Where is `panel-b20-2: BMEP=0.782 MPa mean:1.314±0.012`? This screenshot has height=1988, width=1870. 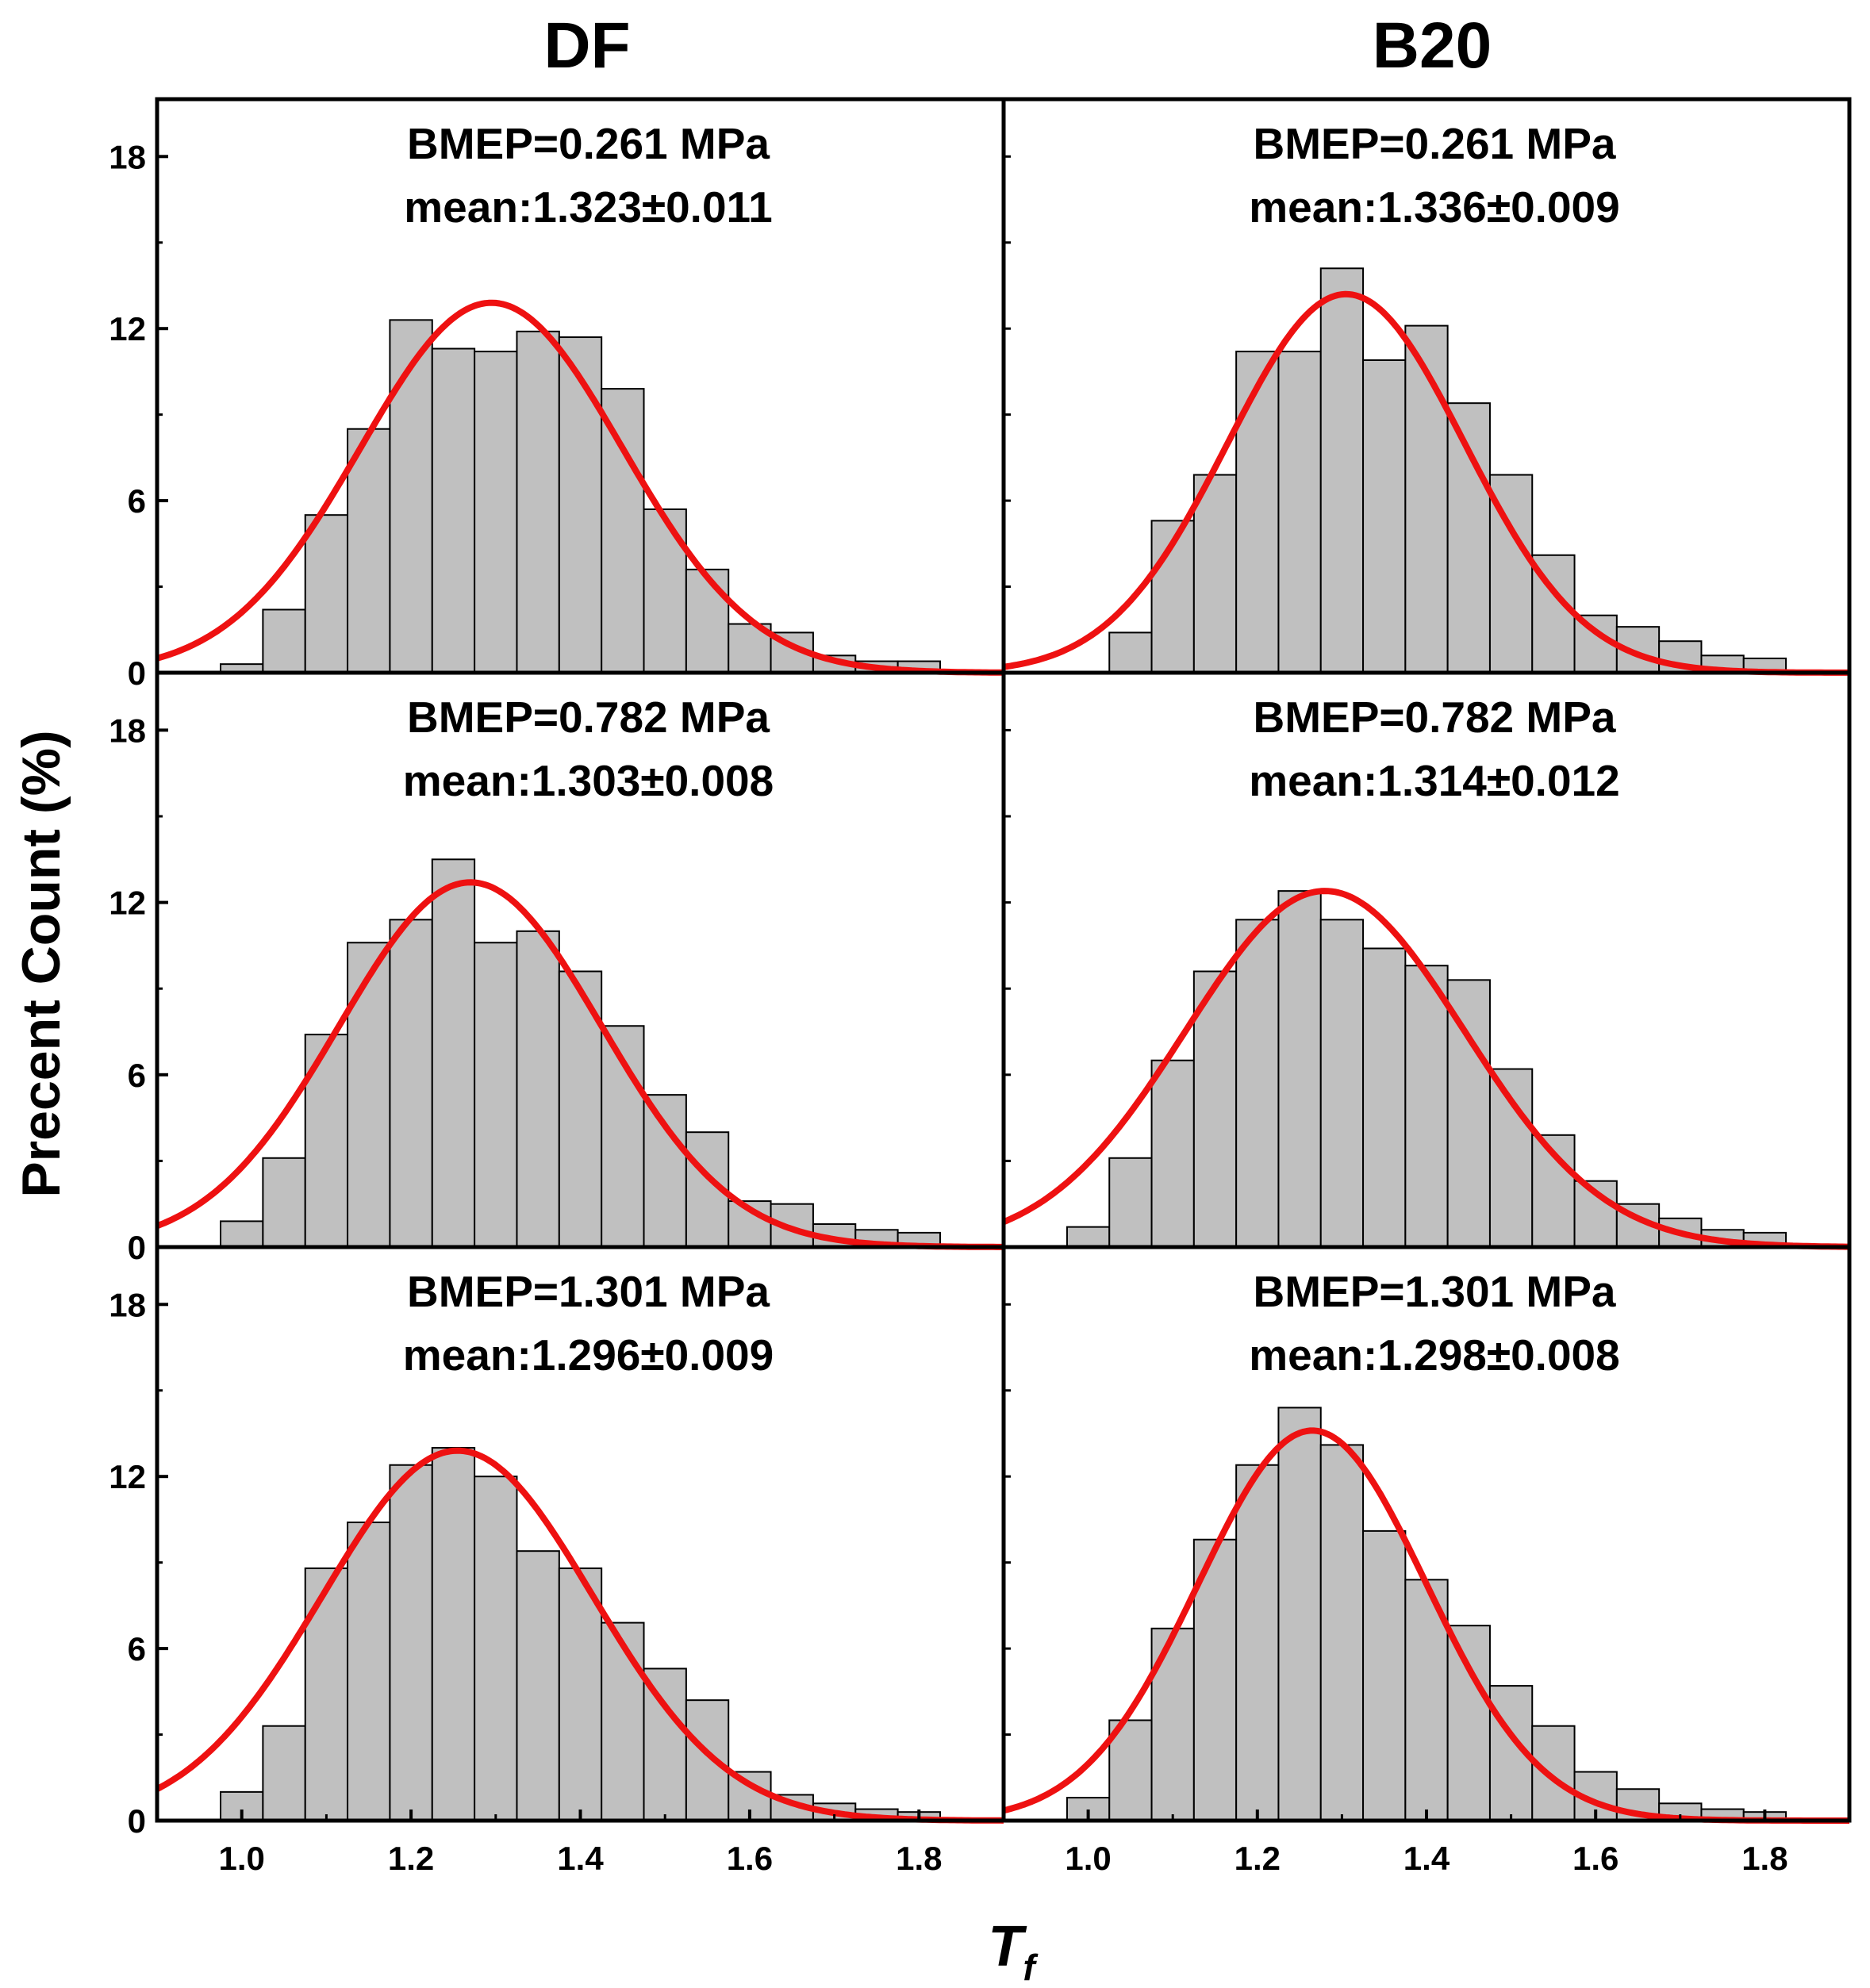 panel-b20-2: BMEP=0.782 MPa mean:1.314±0.012 is located at coordinates (1425, 972).